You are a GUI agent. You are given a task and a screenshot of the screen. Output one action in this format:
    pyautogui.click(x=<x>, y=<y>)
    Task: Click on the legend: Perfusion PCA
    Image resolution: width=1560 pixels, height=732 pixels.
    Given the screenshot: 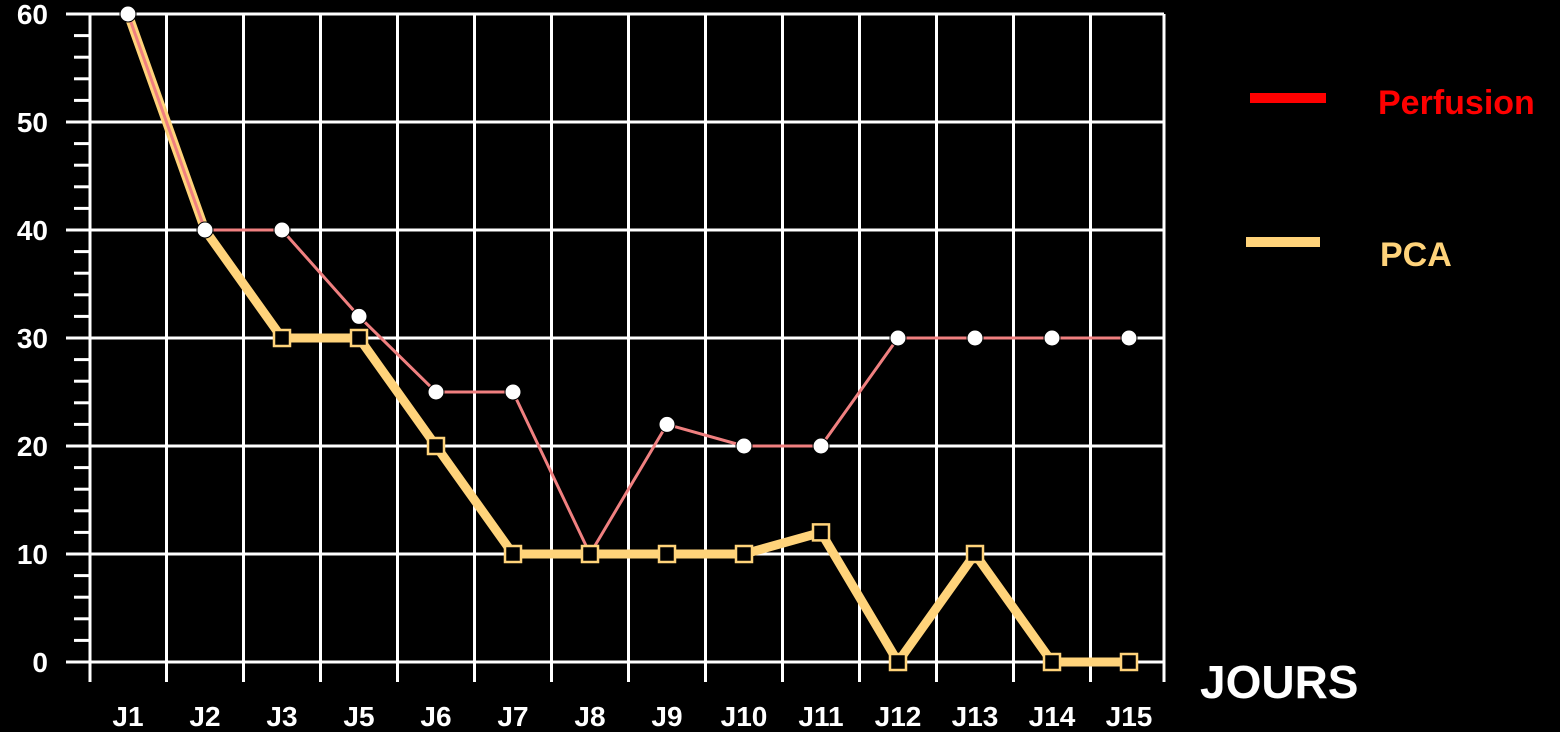 What is the action you would take?
    pyautogui.click(x=1390, y=179)
    